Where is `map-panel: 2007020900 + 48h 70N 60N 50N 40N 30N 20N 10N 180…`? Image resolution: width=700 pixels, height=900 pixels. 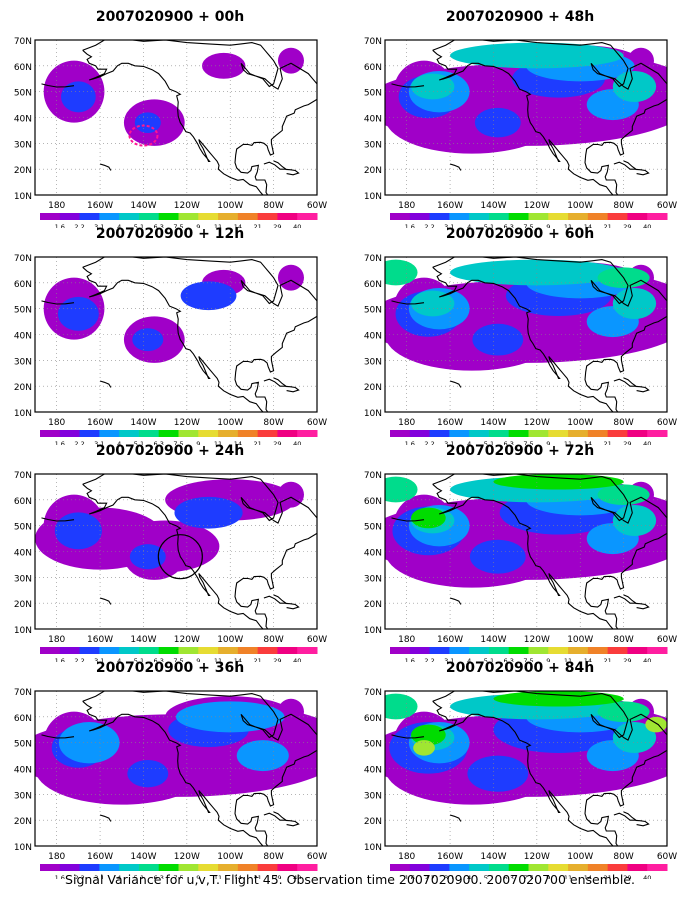
map-panel: 2007020900 + 48h 70N 60N 50N 40N 30N 20N 10N 180… is located at coordinates (520, 118).